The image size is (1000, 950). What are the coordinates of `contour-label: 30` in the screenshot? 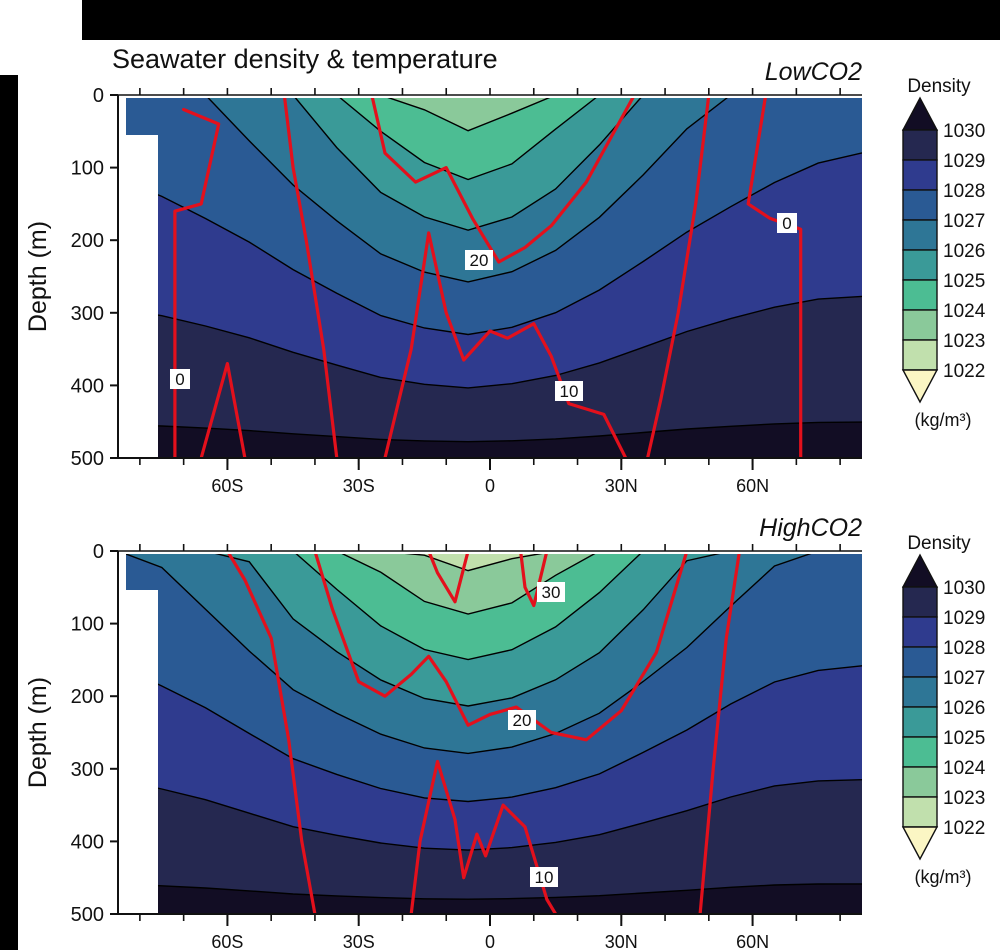 It's located at (551, 592).